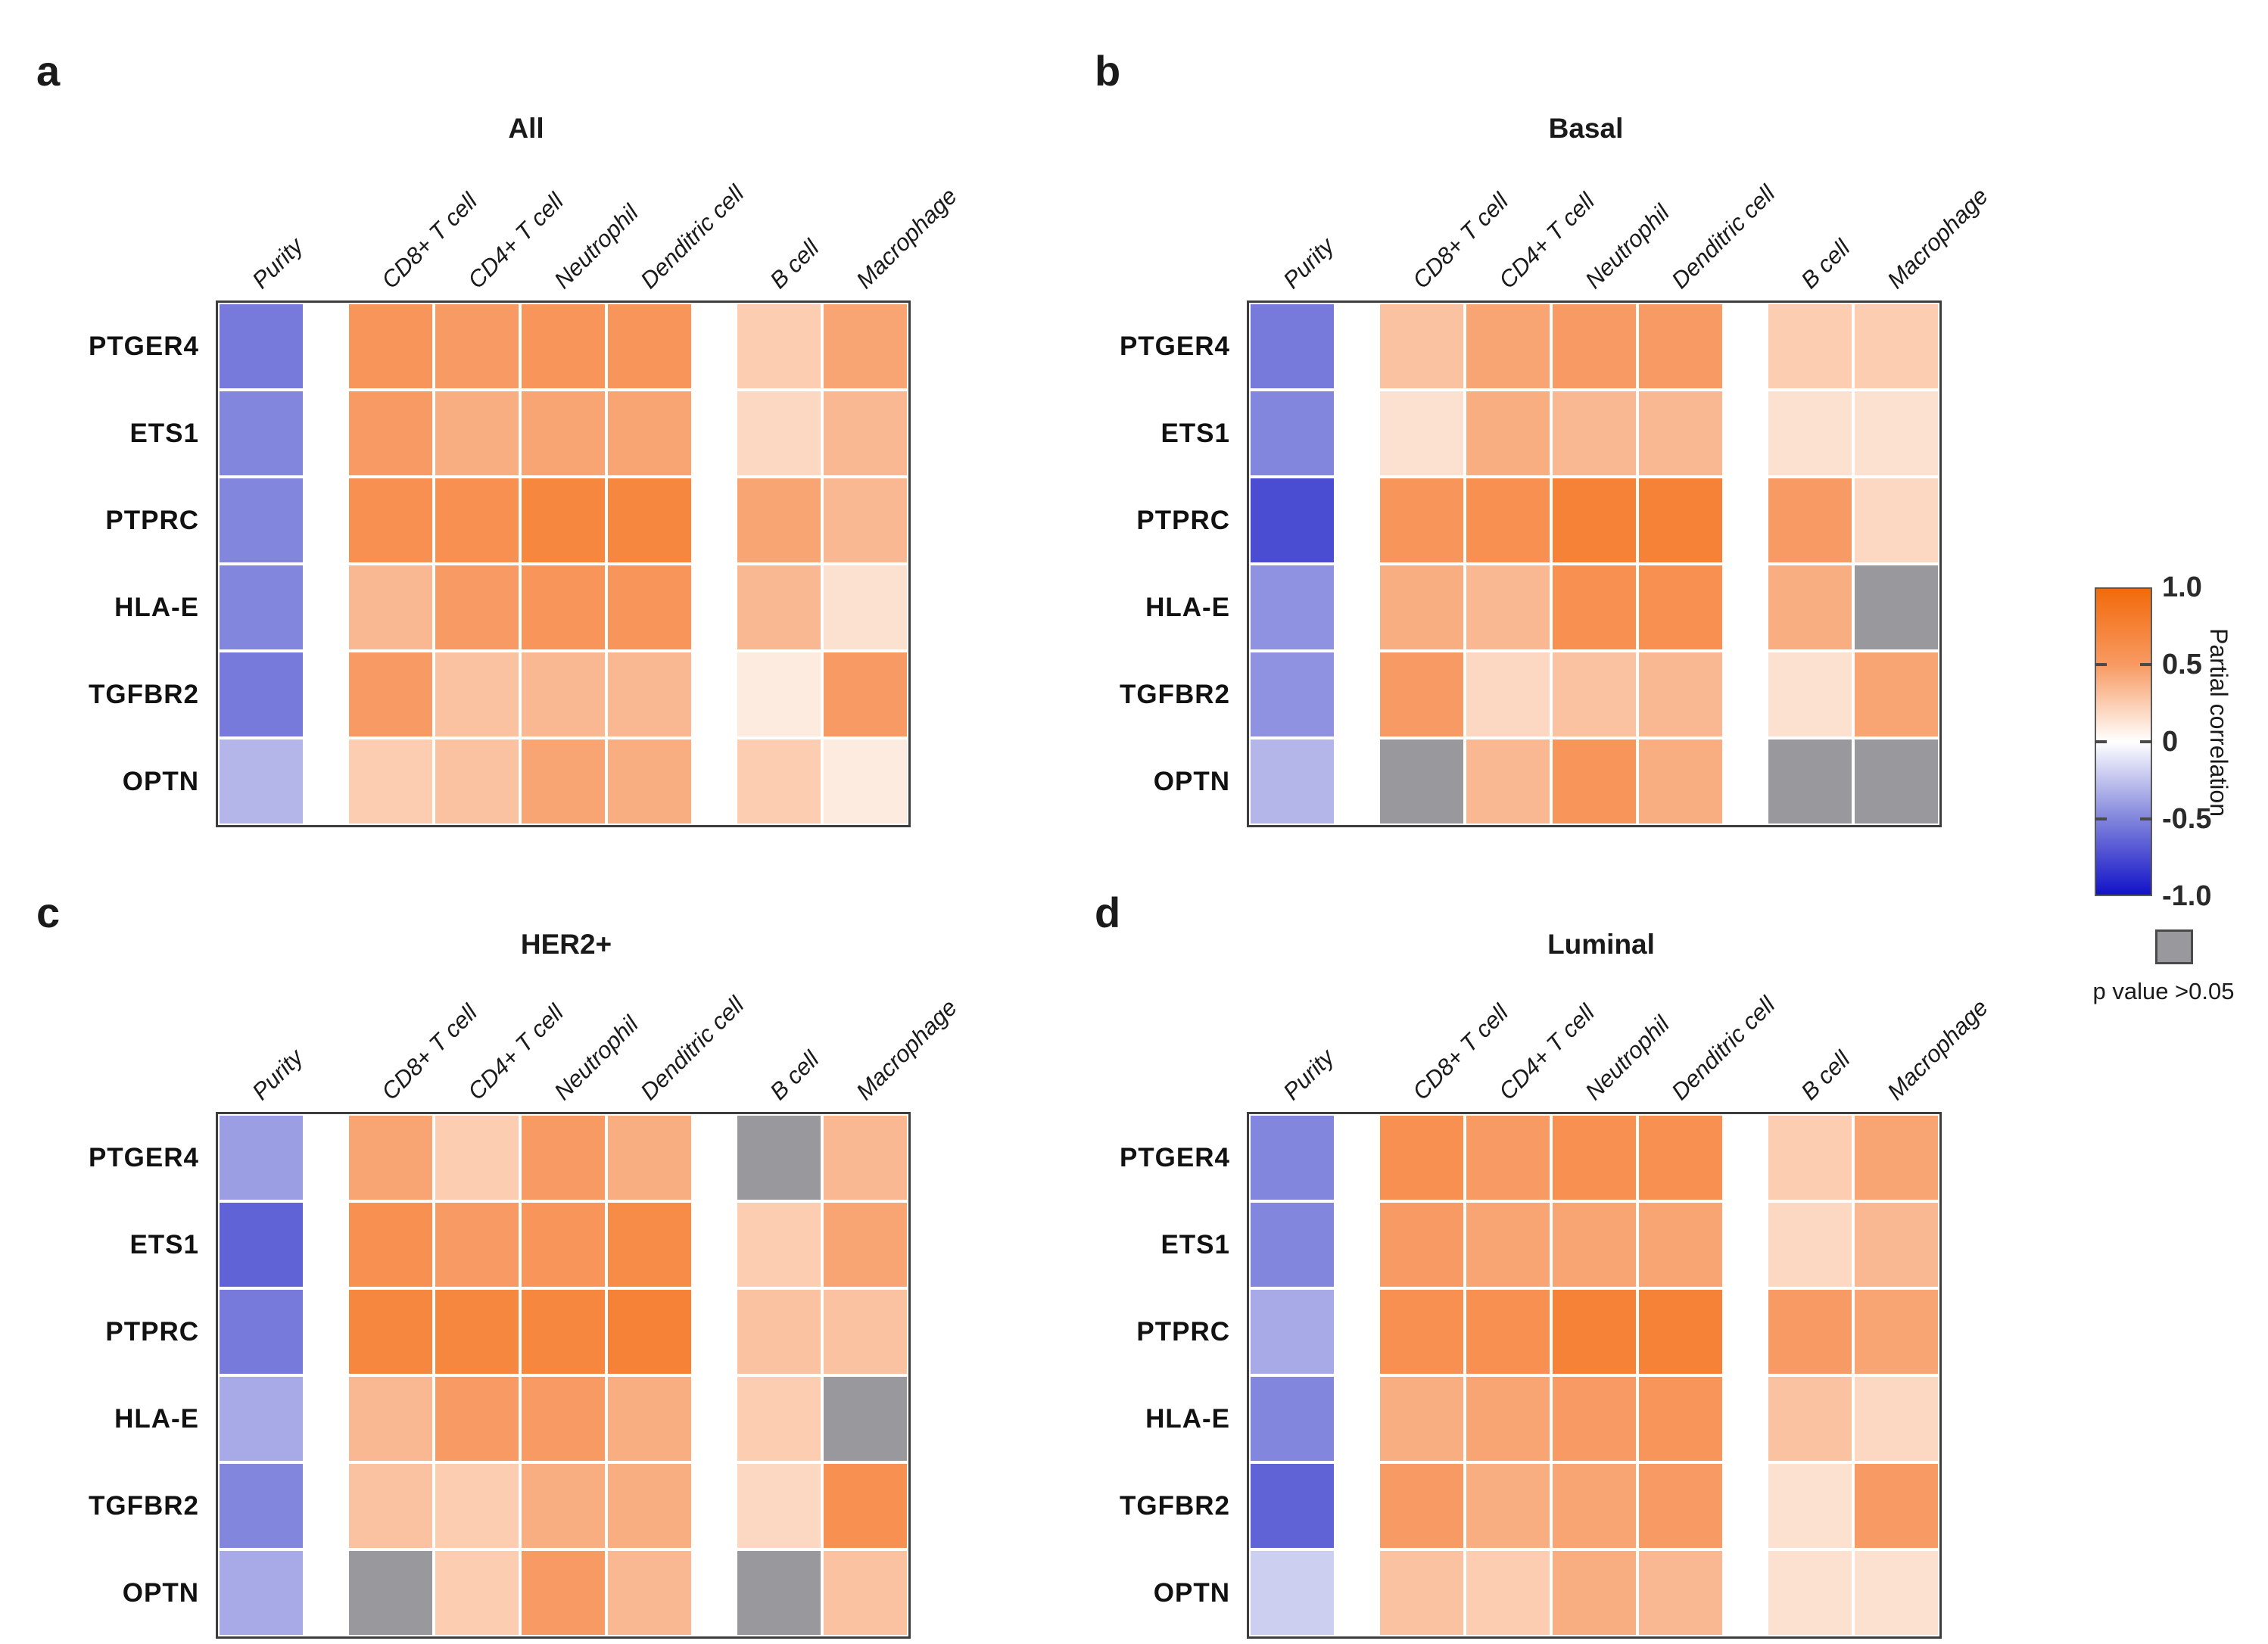 This screenshot has height=1644, width=2268. What do you see at coordinates (2187, 896) in the screenshot?
I see `colorbar-tick-label: -1.0` at bounding box center [2187, 896].